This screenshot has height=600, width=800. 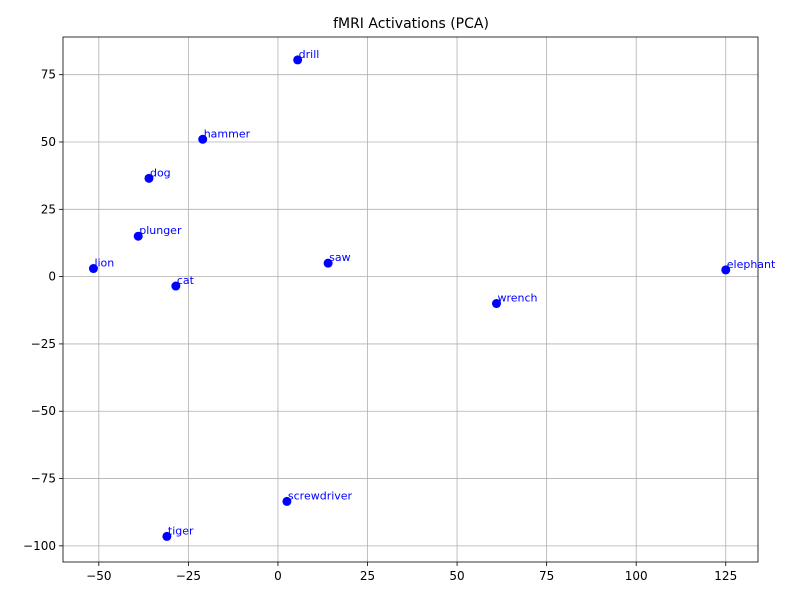 What do you see at coordinates (278, 576) in the screenshot?
I see `x-tick-label: 0` at bounding box center [278, 576].